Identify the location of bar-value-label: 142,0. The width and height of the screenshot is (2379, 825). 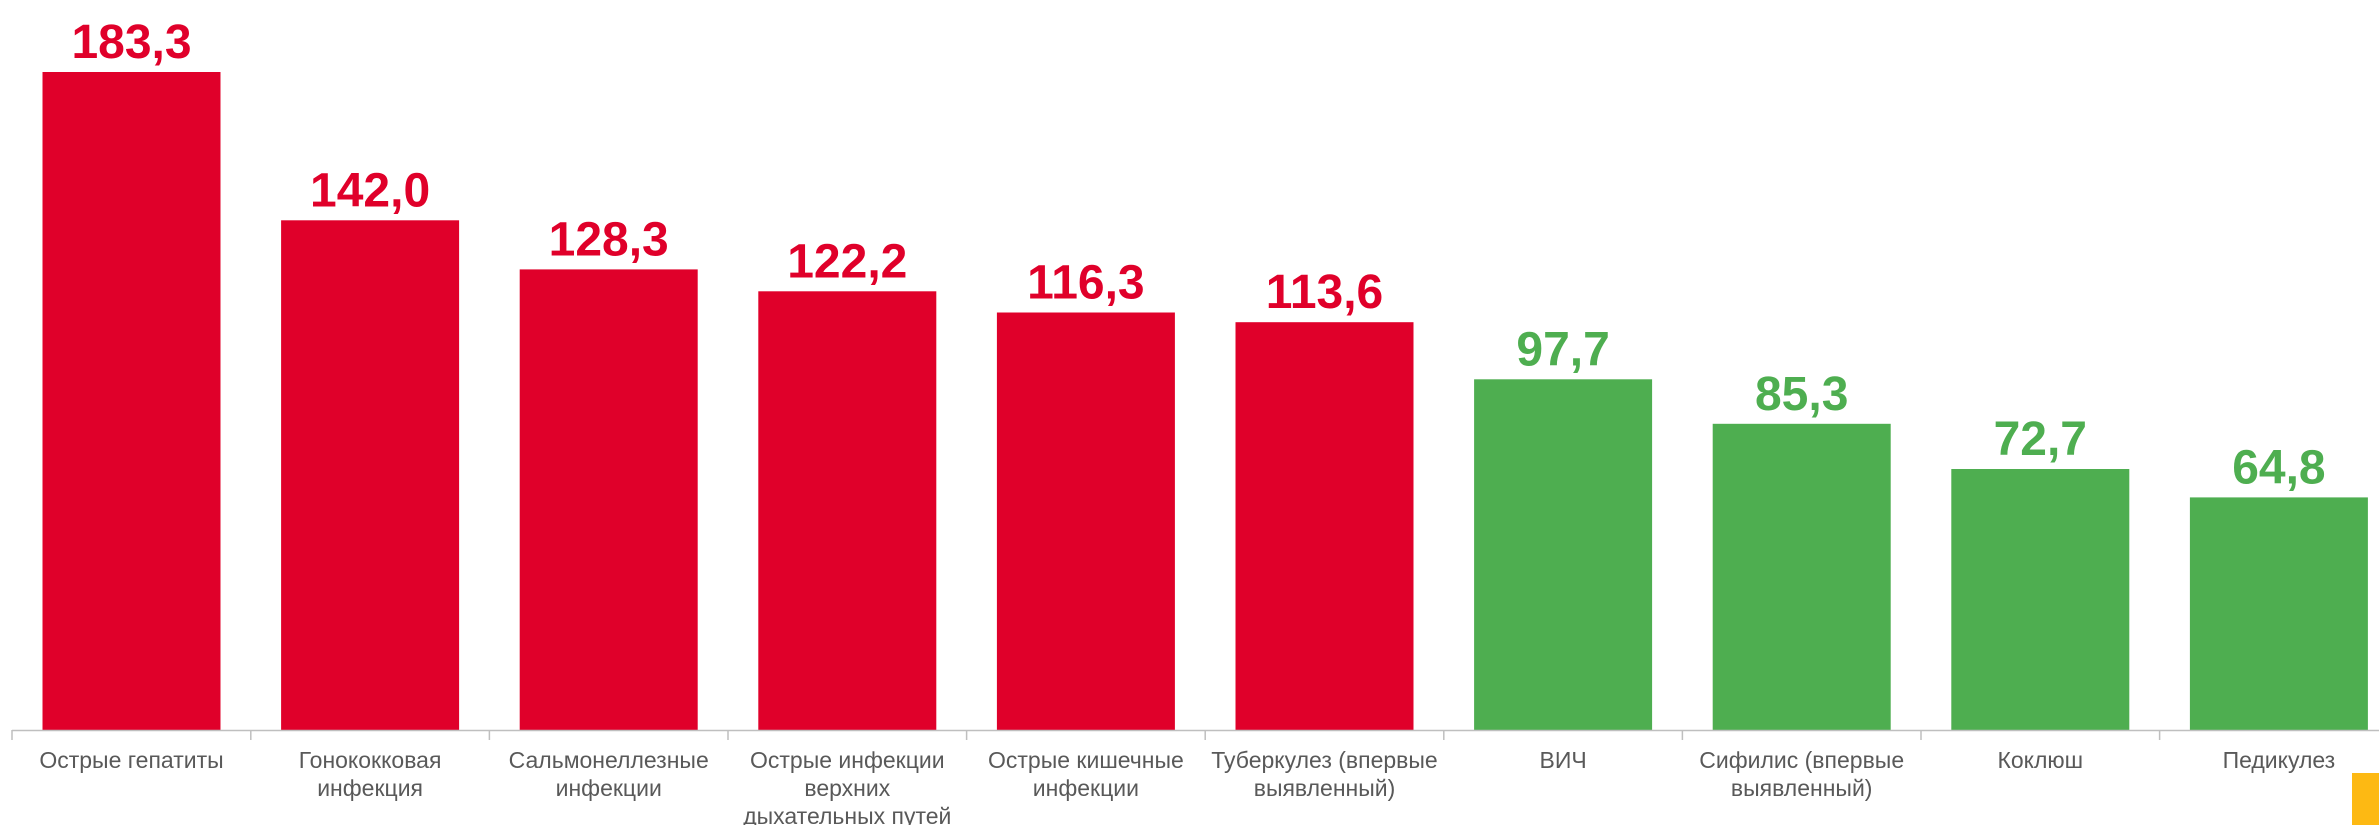
(370, 190).